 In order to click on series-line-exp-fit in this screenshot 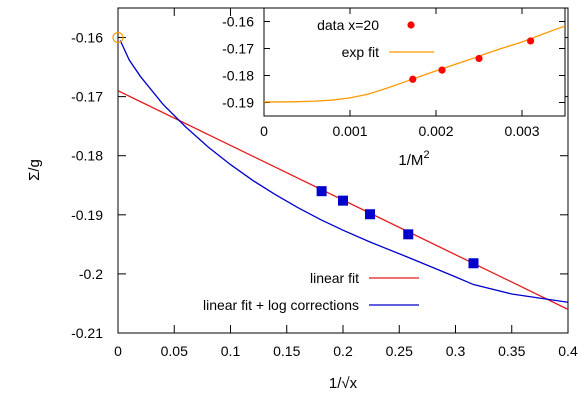, I will do `click(414, 64)`.